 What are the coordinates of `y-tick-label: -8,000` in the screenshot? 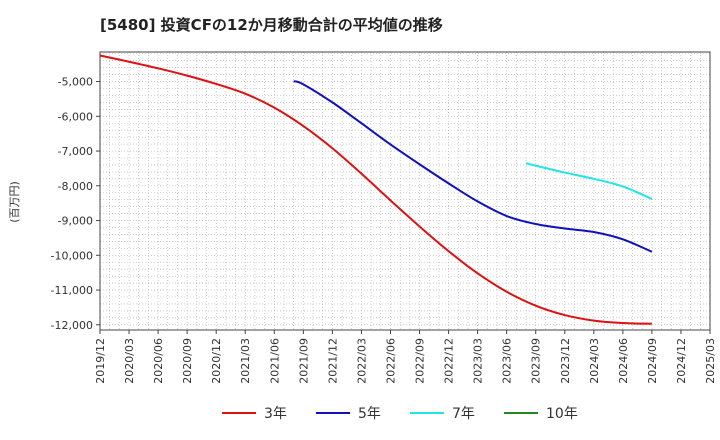 It's located at (75, 186).